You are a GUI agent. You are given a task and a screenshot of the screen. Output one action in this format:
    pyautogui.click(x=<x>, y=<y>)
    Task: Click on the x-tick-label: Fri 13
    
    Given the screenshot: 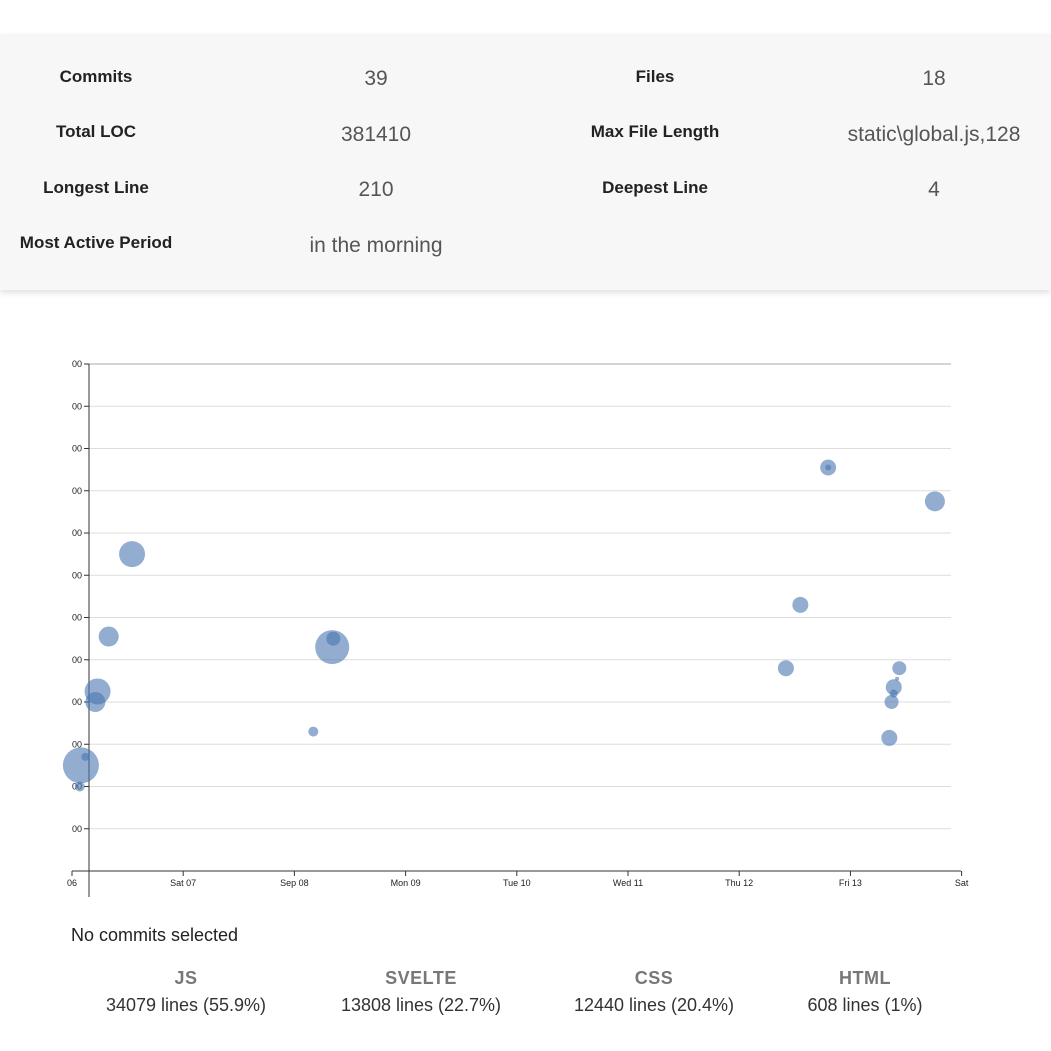 What is the action you would take?
    pyautogui.click(x=850, y=883)
    